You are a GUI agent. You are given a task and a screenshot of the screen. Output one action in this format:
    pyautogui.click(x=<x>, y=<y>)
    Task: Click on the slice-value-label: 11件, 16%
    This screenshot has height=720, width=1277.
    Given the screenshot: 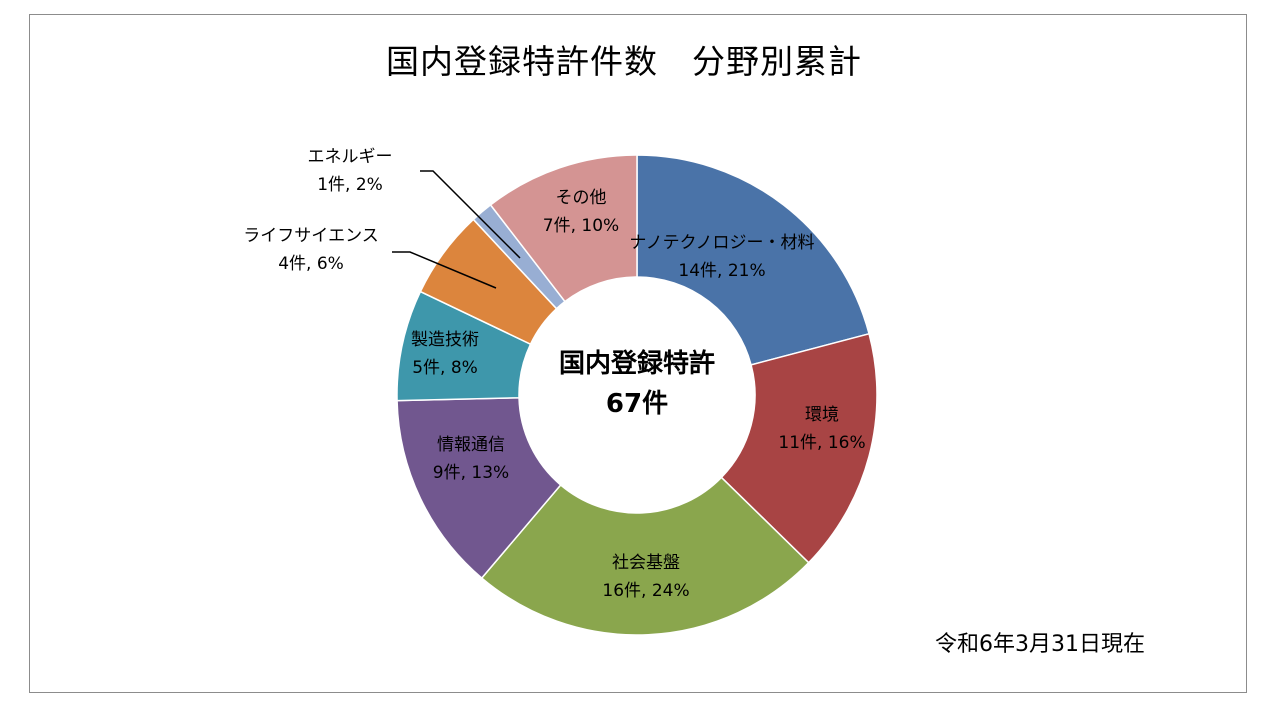 What is the action you would take?
    pyautogui.click(x=821, y=443)
    